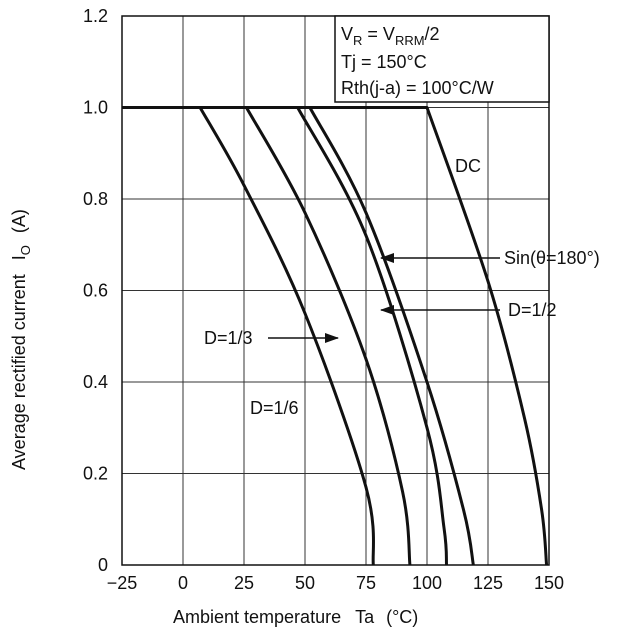 Image resolution: width=628 pixels, height=635 pixels. I want to click on annotation-sin: Sin(θ=180°), so click(552, 258).